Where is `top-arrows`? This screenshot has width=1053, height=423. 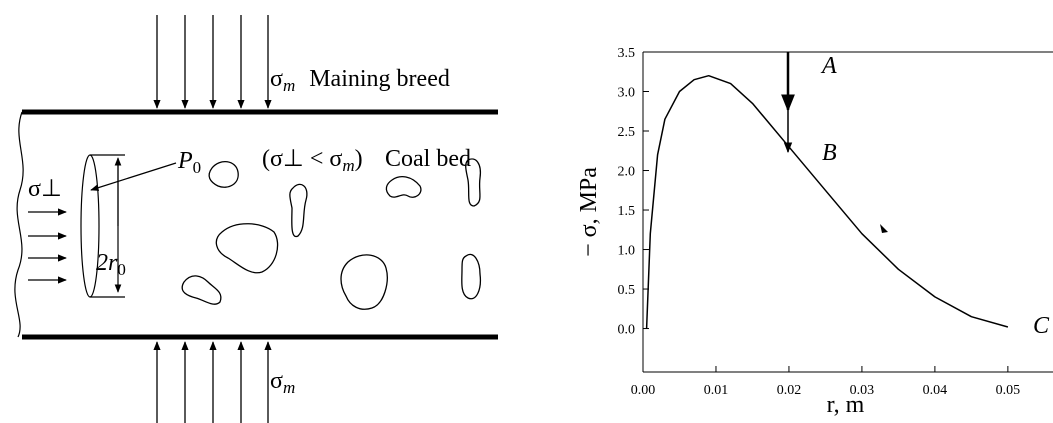 top-arrows is located at coordinates (212, 62).